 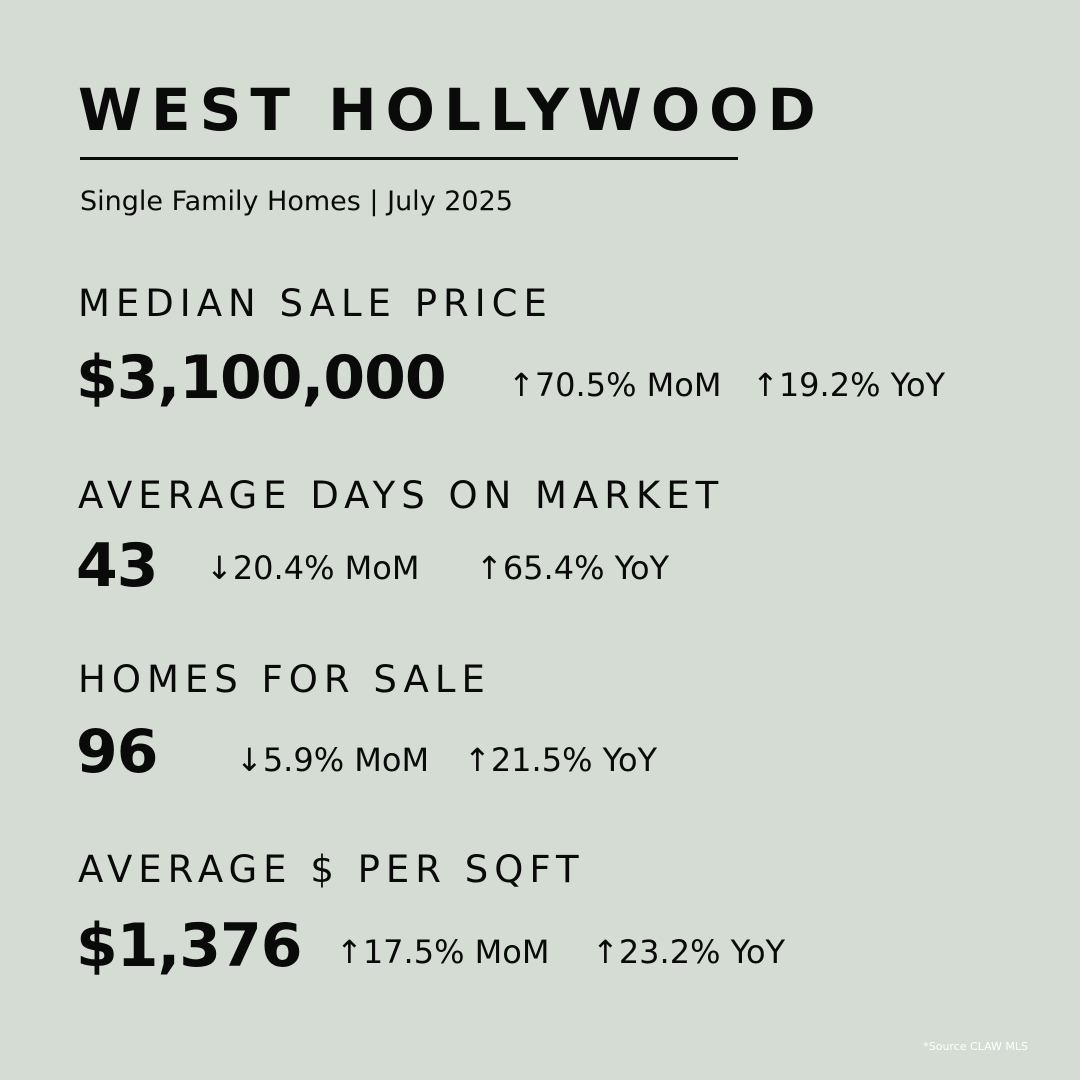 I want to click on metric-label-average-days-on-market: AVERAGE DAYS ON MARKET, so click(x=401, y=495).